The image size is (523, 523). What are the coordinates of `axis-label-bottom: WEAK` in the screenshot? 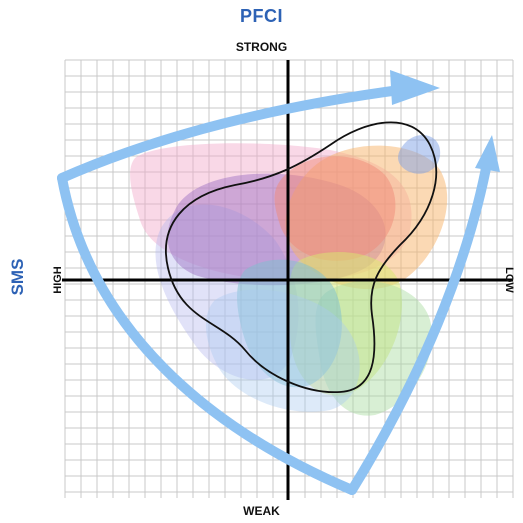 It's located at (261, 511).